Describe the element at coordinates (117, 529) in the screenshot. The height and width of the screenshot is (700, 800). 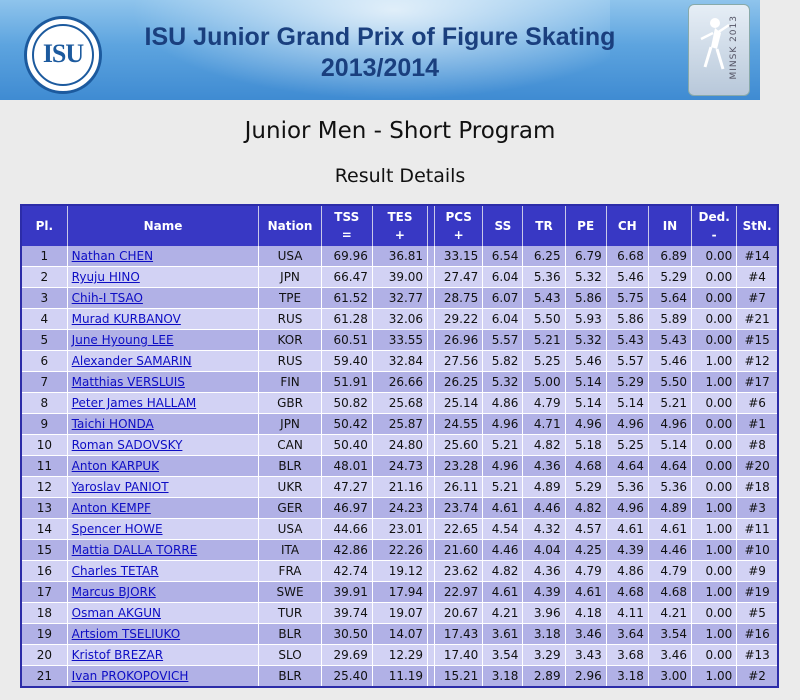
I see `skater-name-link: Spencer HOWE` at that location.